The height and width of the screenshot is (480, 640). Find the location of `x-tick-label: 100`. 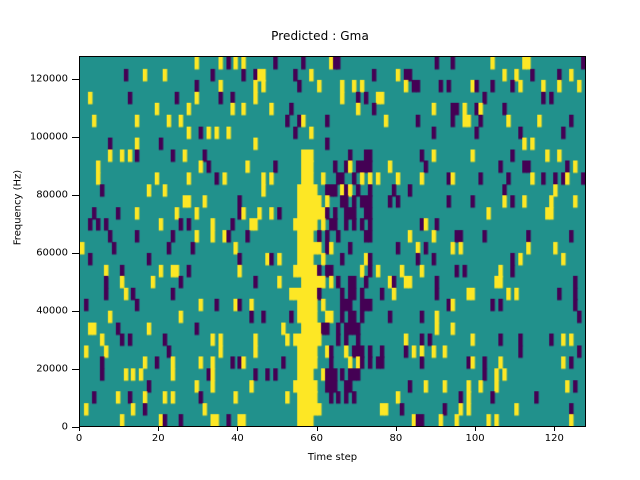

x-tick-label: 100 is located at coordinates (475, 438).